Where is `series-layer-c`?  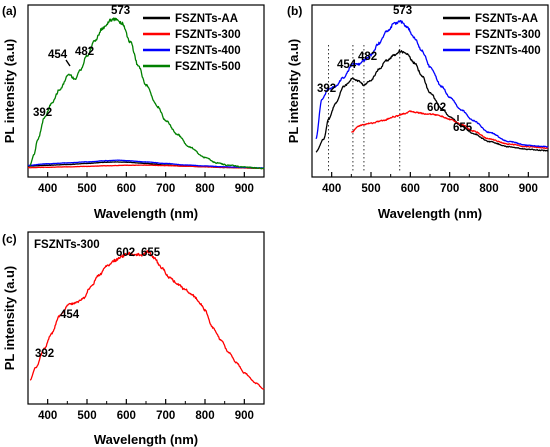
series-layer-c is located at coordinates (147, 319).